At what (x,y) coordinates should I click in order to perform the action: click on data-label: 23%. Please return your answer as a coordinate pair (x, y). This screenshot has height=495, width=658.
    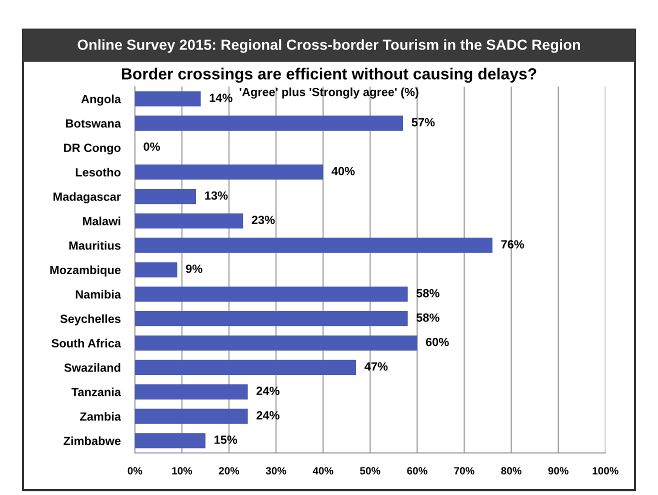
    Looking at the image, I should click on (263, 220).